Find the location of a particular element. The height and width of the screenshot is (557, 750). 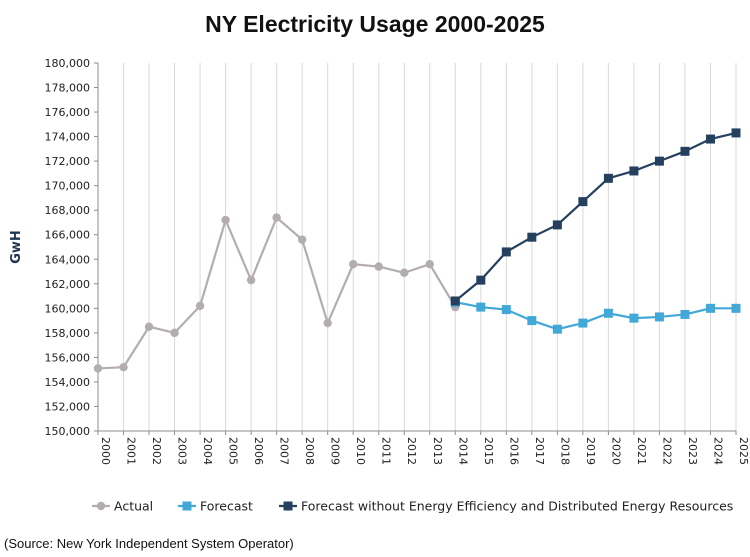

y-tick-label: 168,000 is located at coordinates (68, 210).